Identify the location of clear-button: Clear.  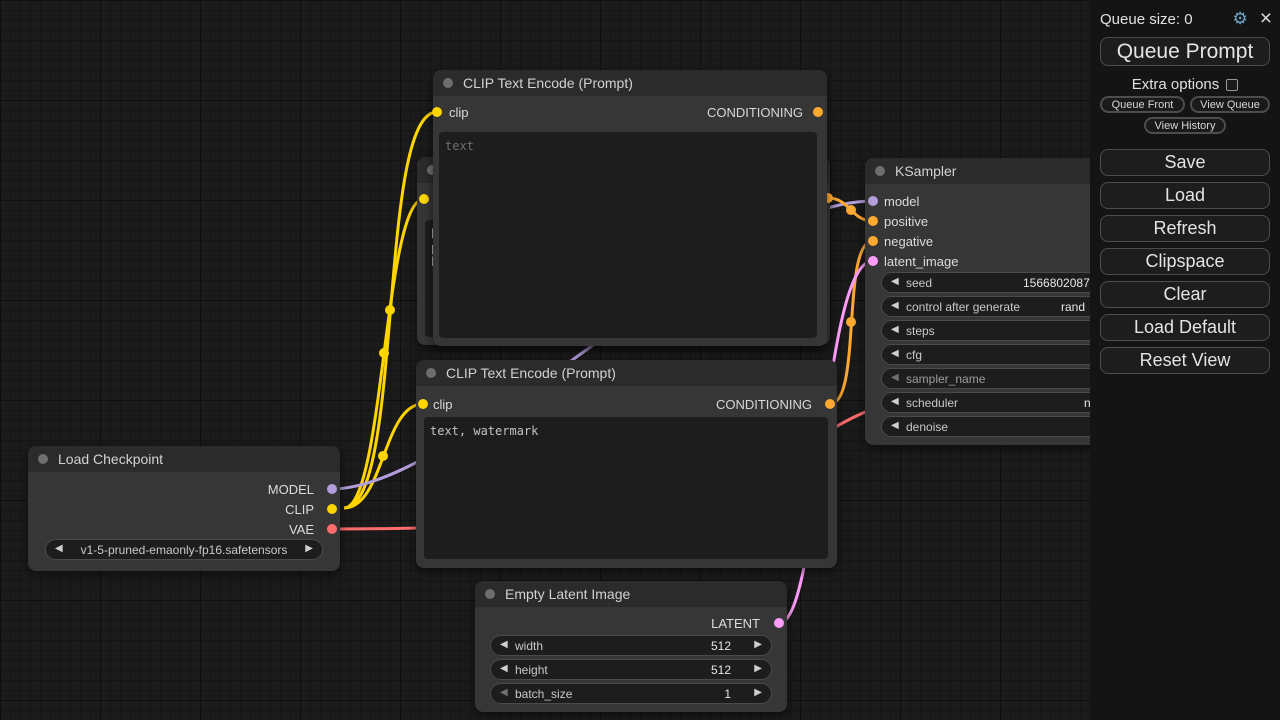
(1185, 294).